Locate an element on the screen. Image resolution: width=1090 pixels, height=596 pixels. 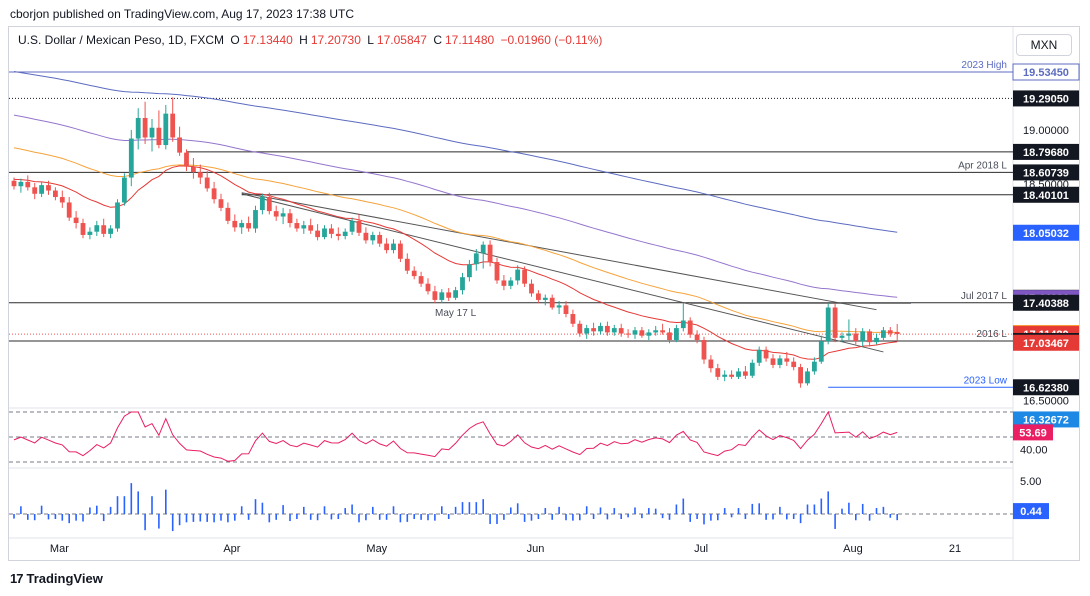
price-tag: 19.00000 is located at coordinates (1046, 131).